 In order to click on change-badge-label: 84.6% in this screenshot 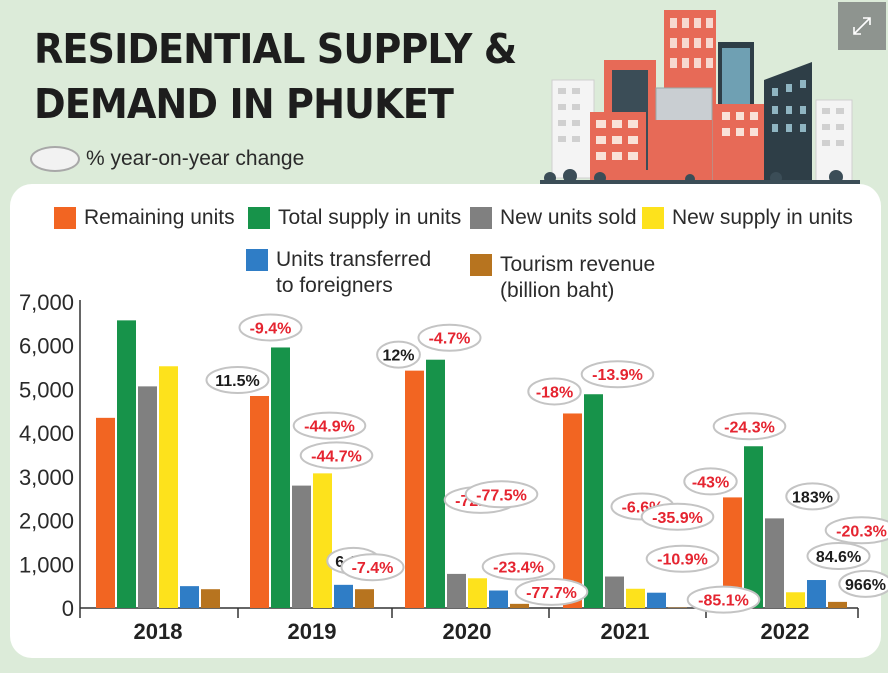, I will do `click(838, 557)`.